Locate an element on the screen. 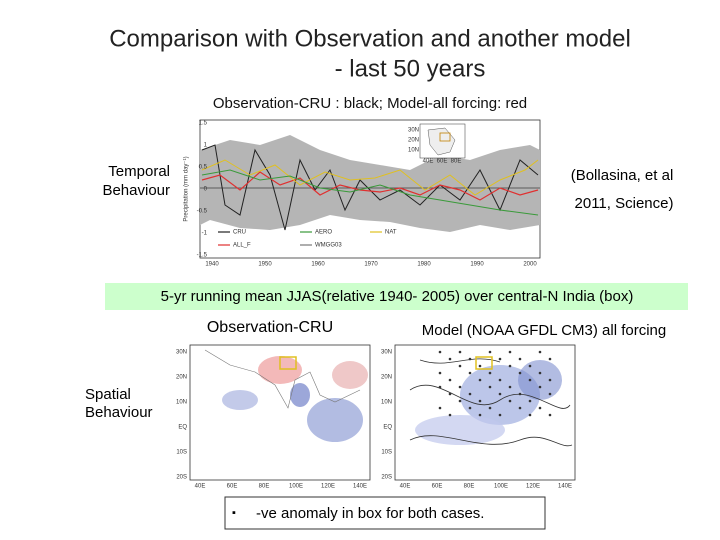 The width and height of the screenshot is (720, 540). y-axis-label: Precipitation (mm day⁻¹) is located at coordinates (187, 188).